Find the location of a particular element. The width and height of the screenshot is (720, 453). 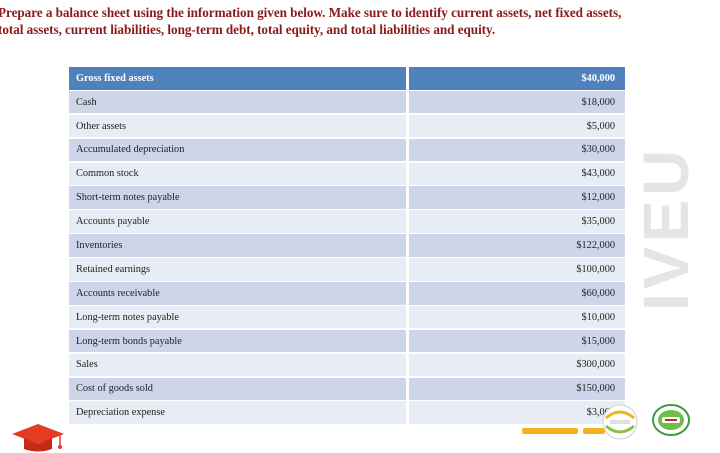

table-header-row: Gross fixed assets $40,000 is located at coordinates (347, 79).